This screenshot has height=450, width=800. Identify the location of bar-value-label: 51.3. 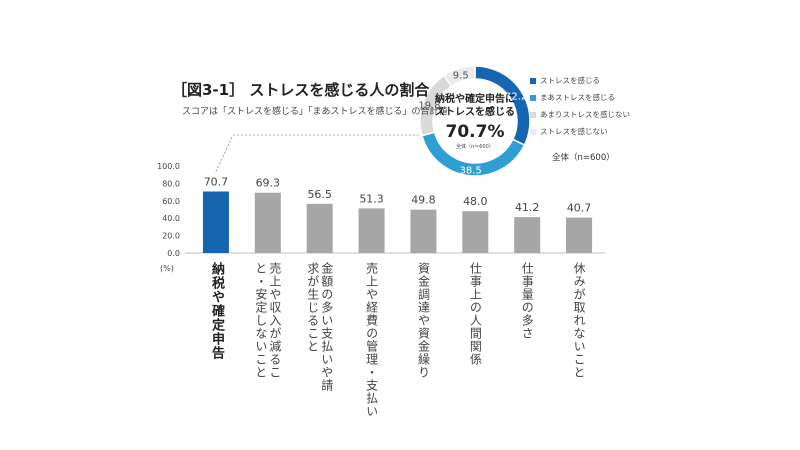
(371, 198).